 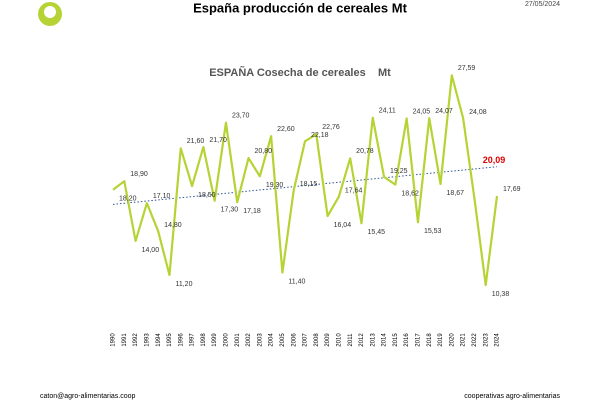 What do you see at coordinates (365, 151) in the screenshot?
I see `value-label: 20,78` at bounding box center [365, 151].